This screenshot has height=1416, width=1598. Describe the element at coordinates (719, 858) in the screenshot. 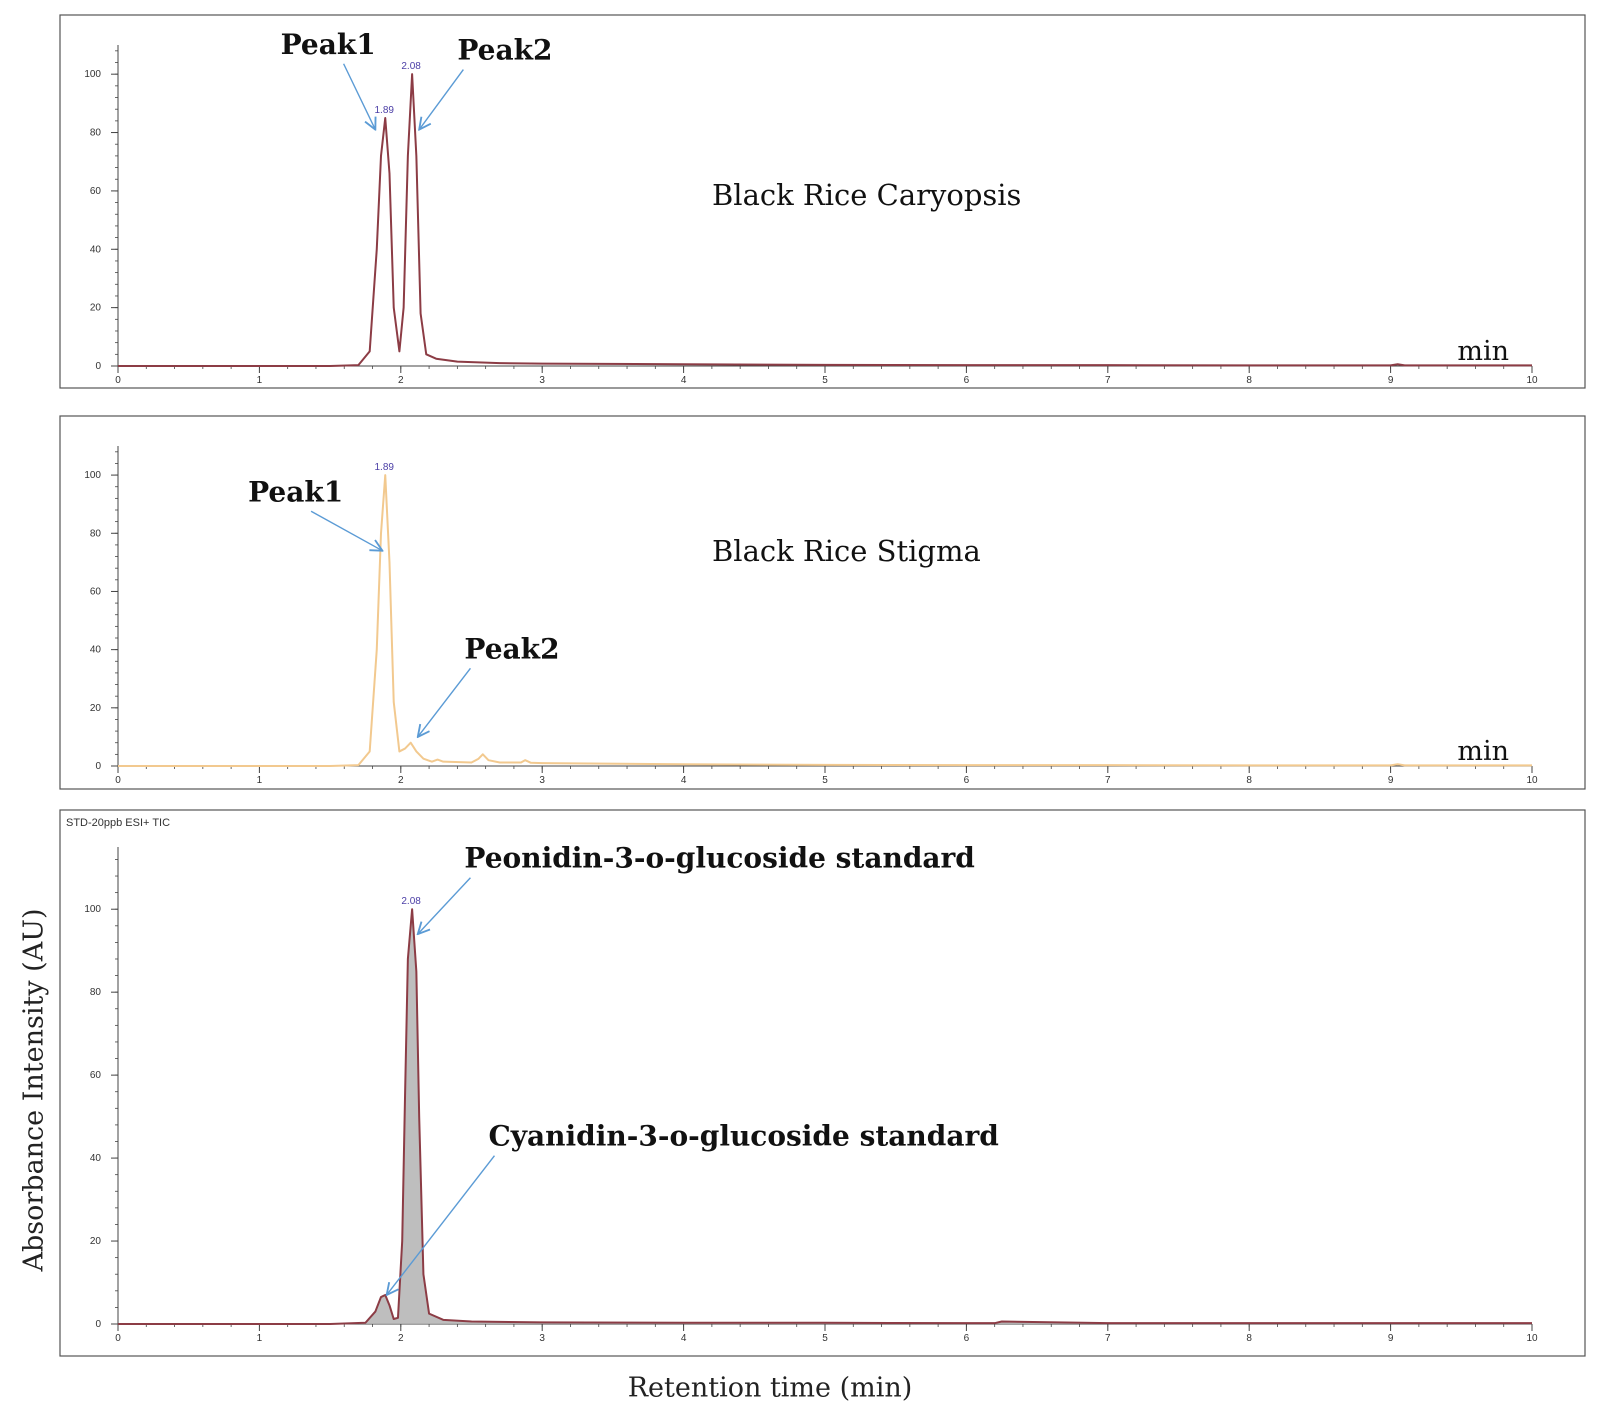

I see `peak-annotation: Peonidin-3-o-glucoside standard` at that location.